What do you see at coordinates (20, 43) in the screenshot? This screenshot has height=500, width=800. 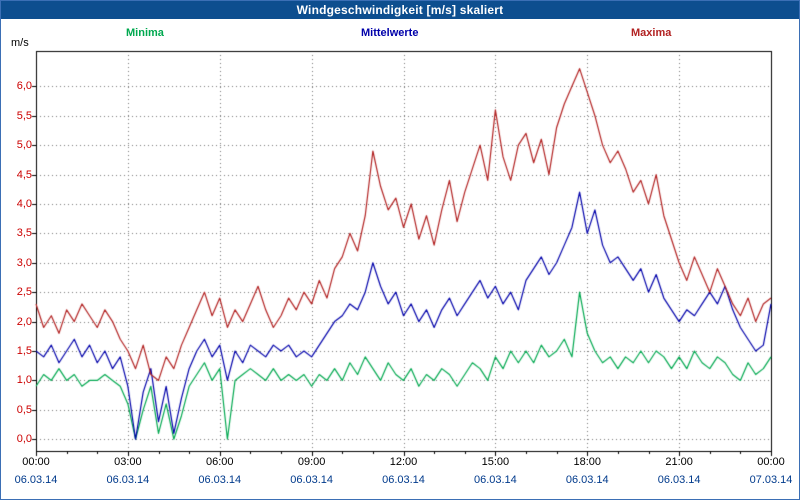 I see `y-axis-unit-label: m/s` at bounding box center [20, 43].